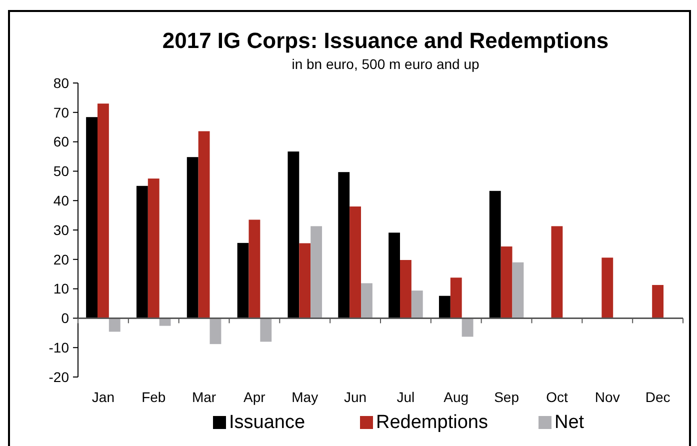 The image size is (697, 446). Describe the element at coordinates (154, 397) in the screenshot. I see `x-tick-label: Feb` at that location.